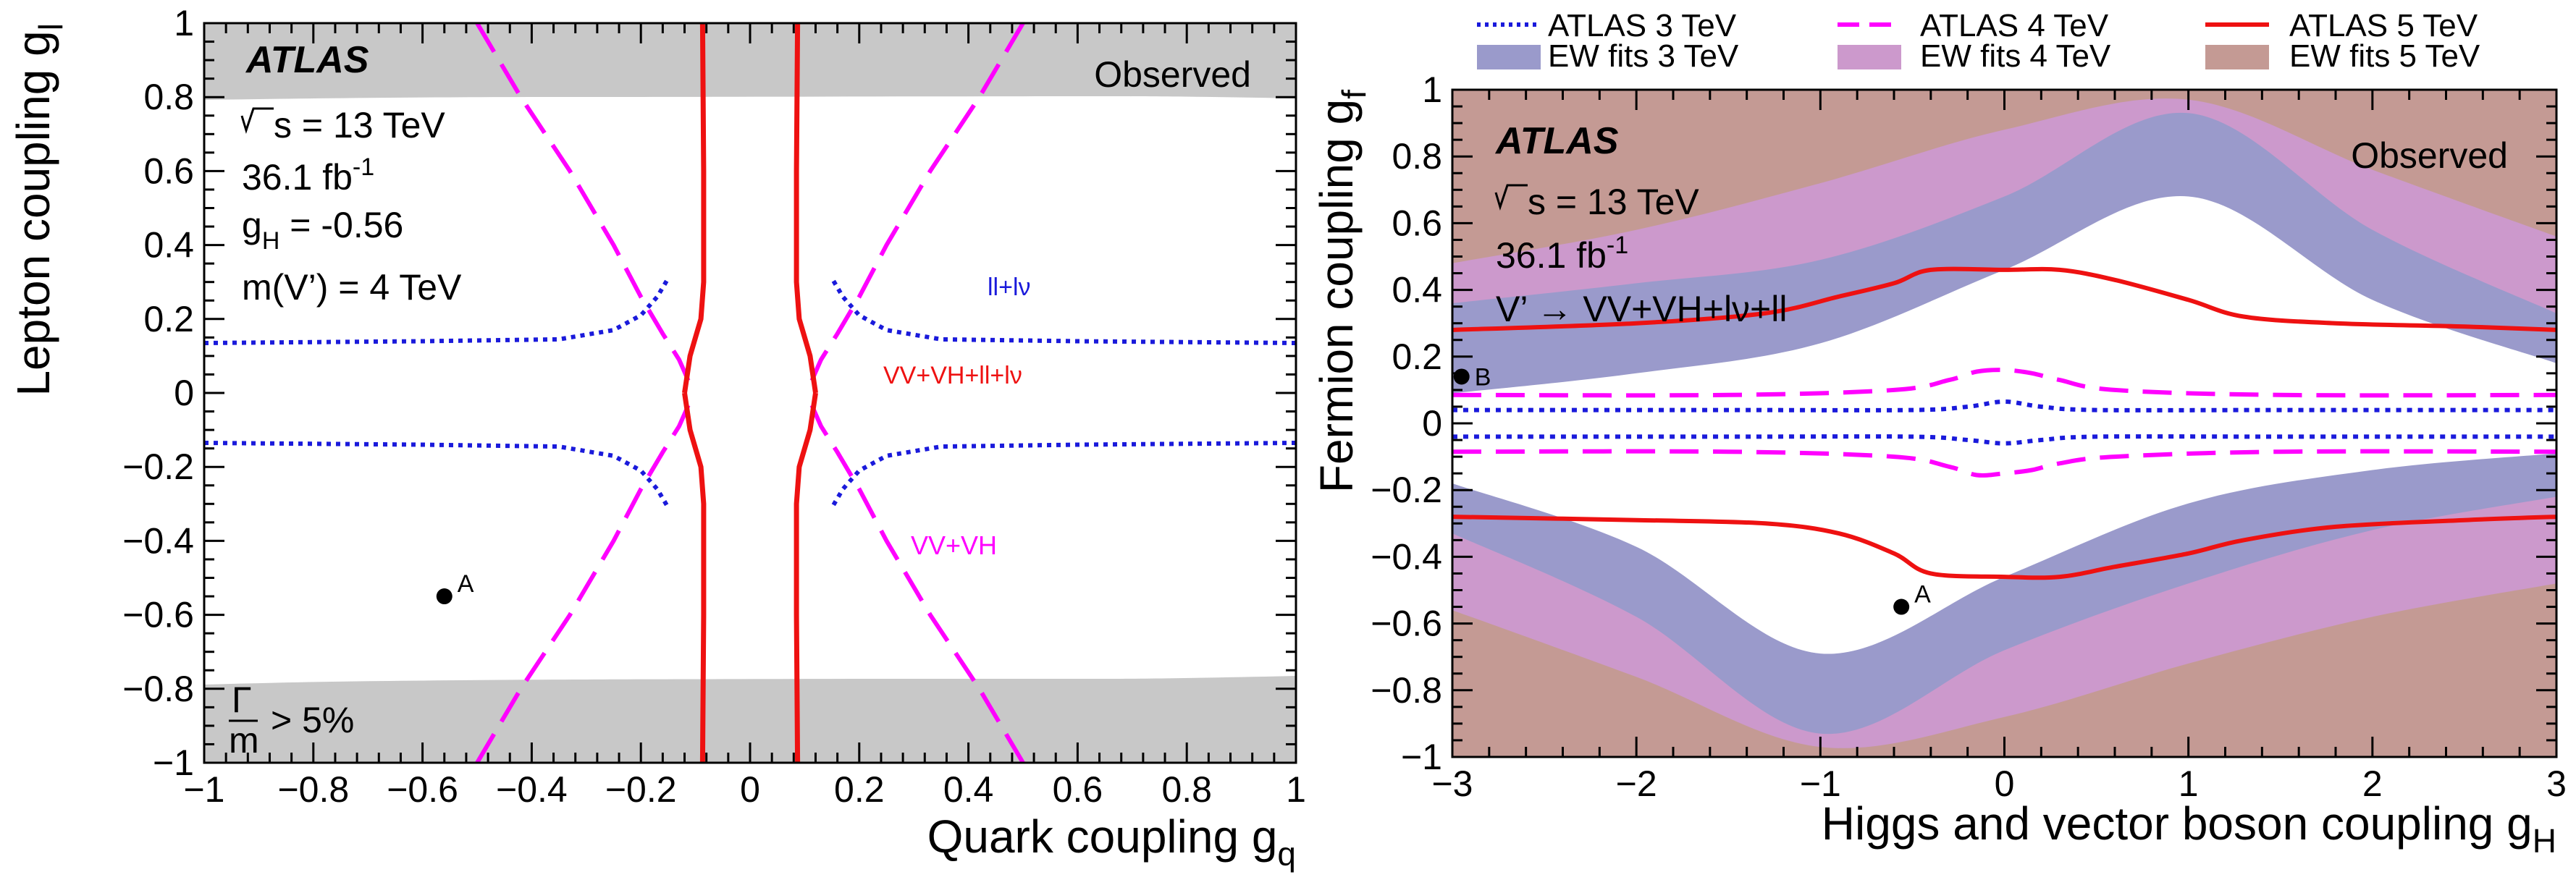 The height and width of the screenshot is (893, 2576). I want to click on left-x-tick-label: 0.8, so click(1186, 789).